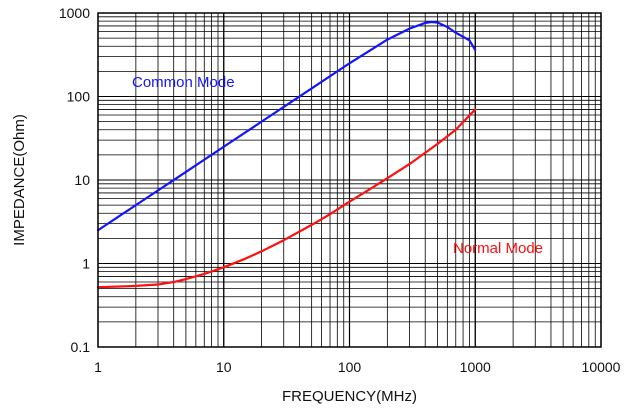 The height and width of the screenshot is (410, 625). What do you see at coordinates (183, 82) in the screenshot?
I see `series-label-common-mode: Common Mode` at bounding box center [183, 82].